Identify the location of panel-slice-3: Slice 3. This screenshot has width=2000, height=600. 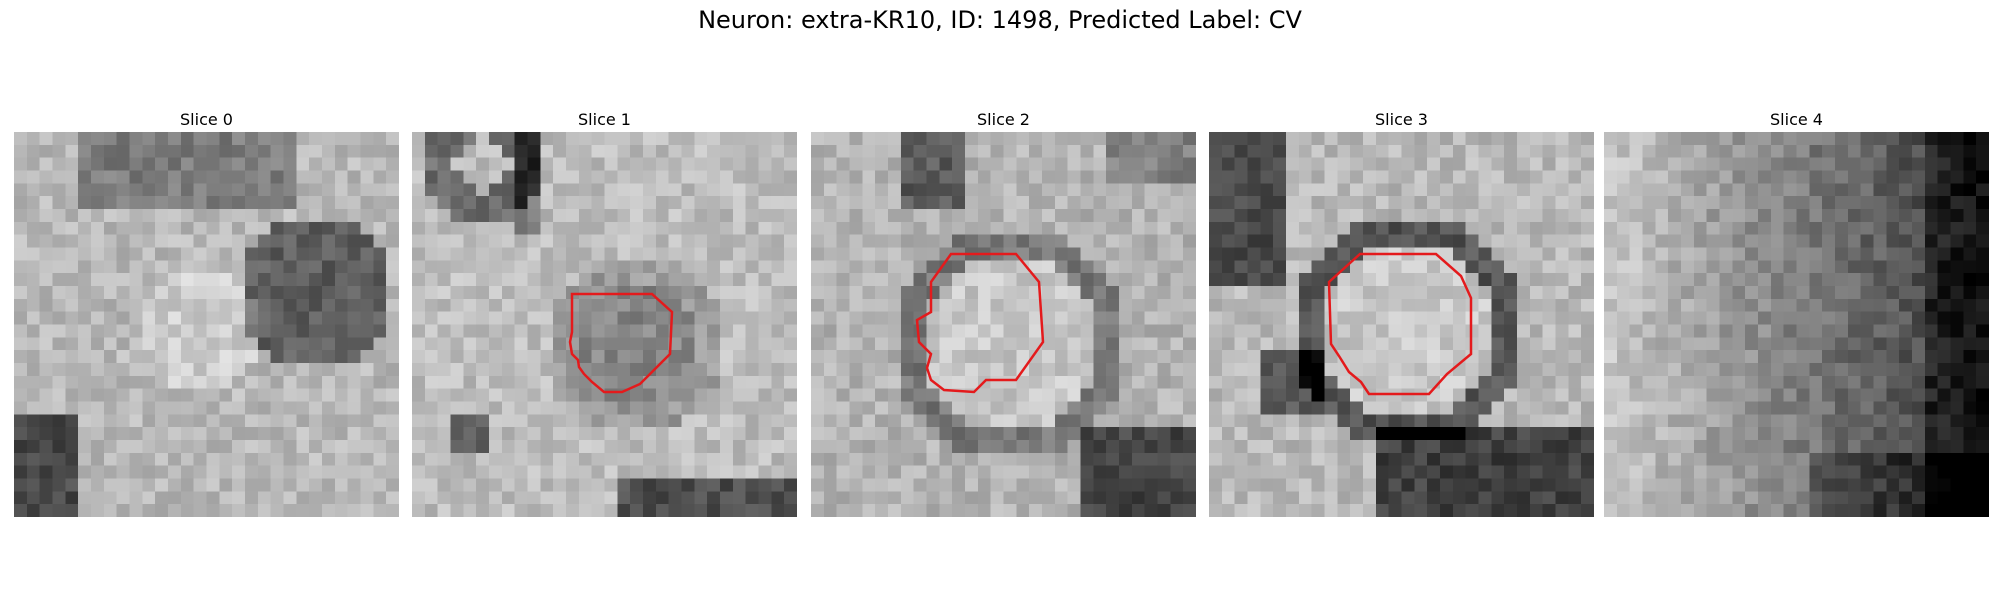
(1401, 312).